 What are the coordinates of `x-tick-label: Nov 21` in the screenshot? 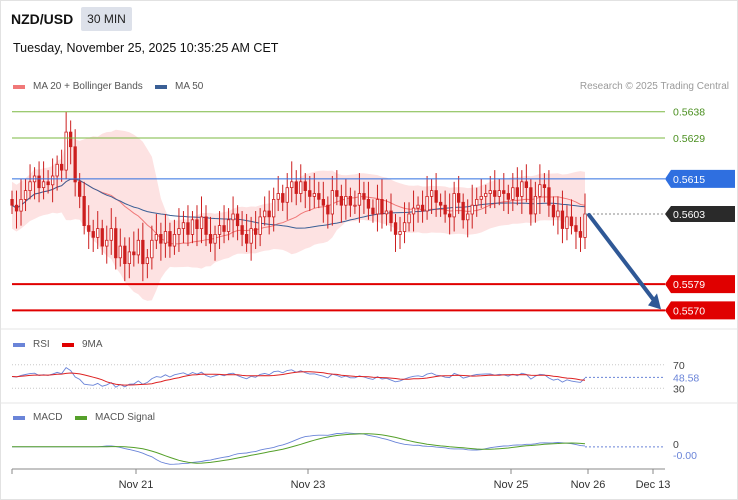 It's located at (136, 485).